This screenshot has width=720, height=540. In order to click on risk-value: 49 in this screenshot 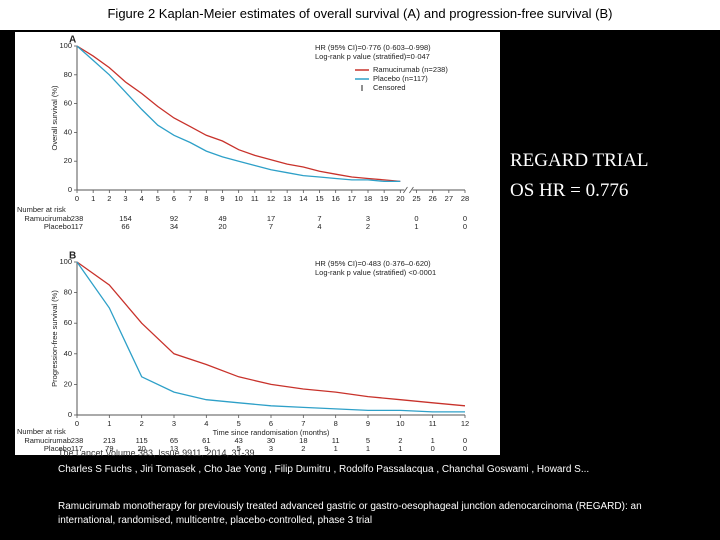, I will do `click(222, 218)`.